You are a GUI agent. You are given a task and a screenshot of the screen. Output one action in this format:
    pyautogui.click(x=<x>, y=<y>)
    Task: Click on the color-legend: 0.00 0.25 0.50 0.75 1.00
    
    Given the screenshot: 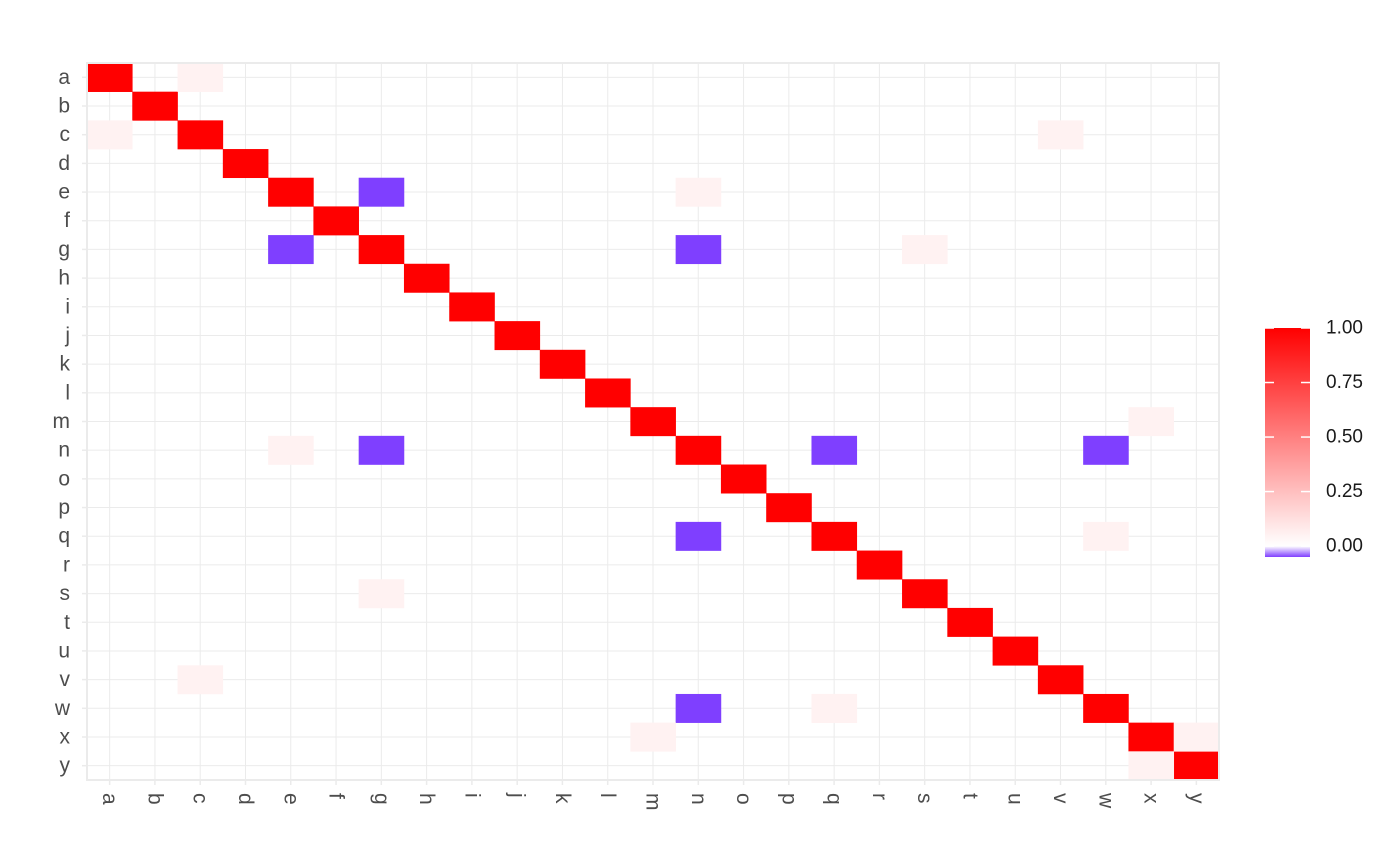 What is the action you would take?
    pyautogui.click(x=1314, y=437)
    